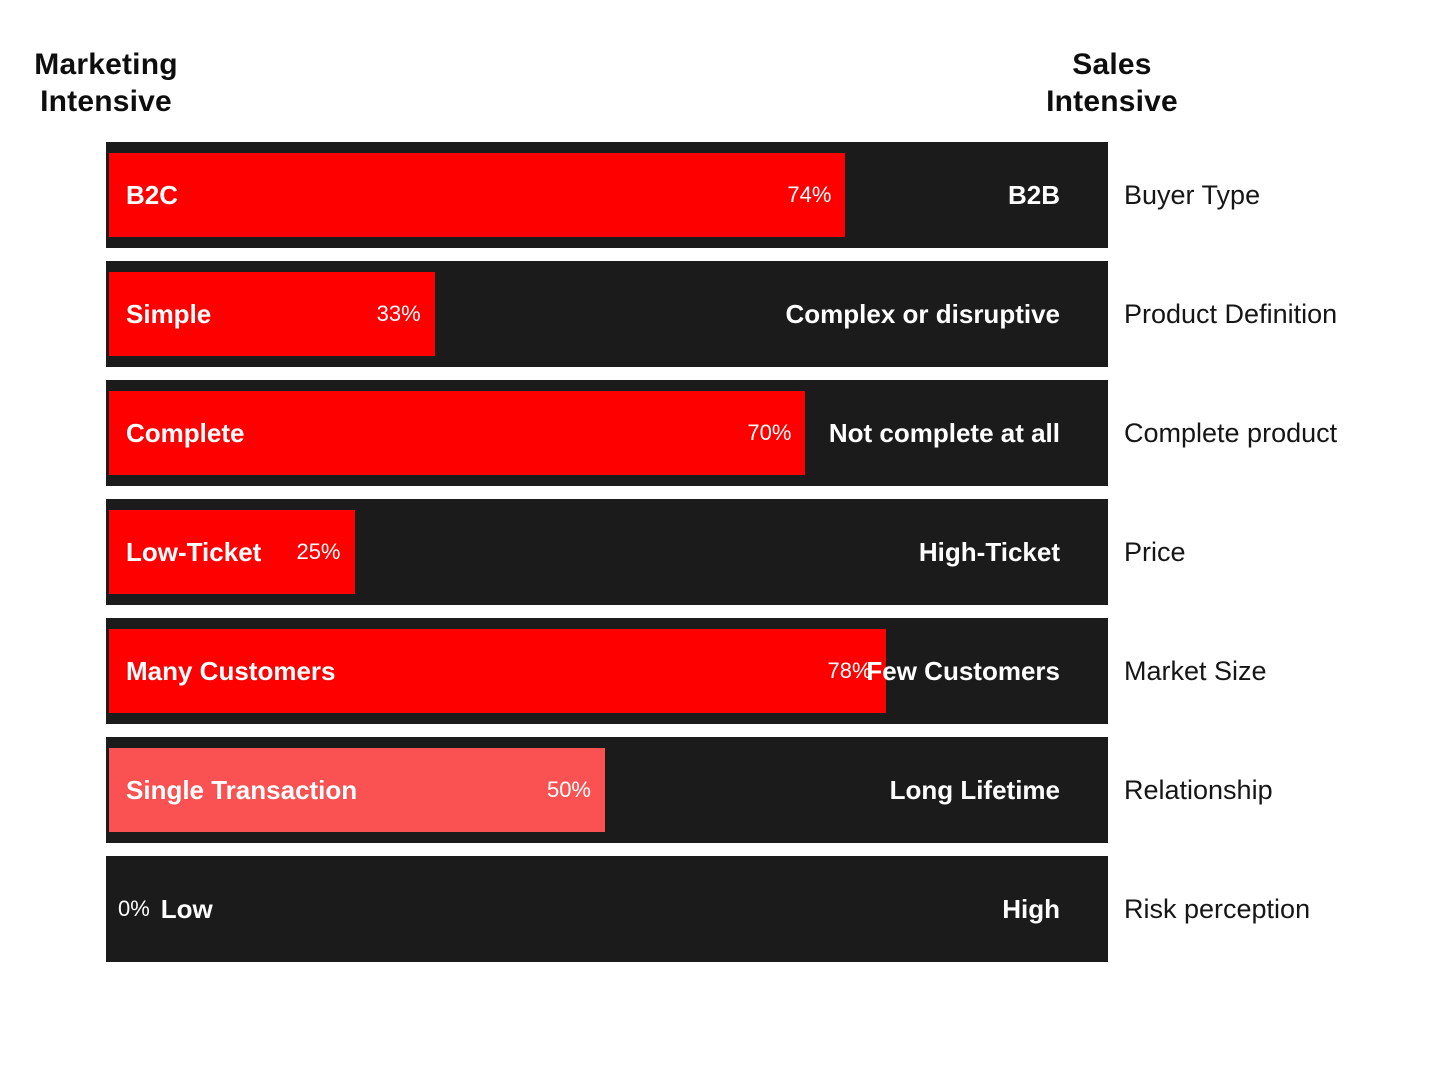 The image size is (1440, 1080). I want to click on bar-right-label: Not complete at all, so click(944, 432).